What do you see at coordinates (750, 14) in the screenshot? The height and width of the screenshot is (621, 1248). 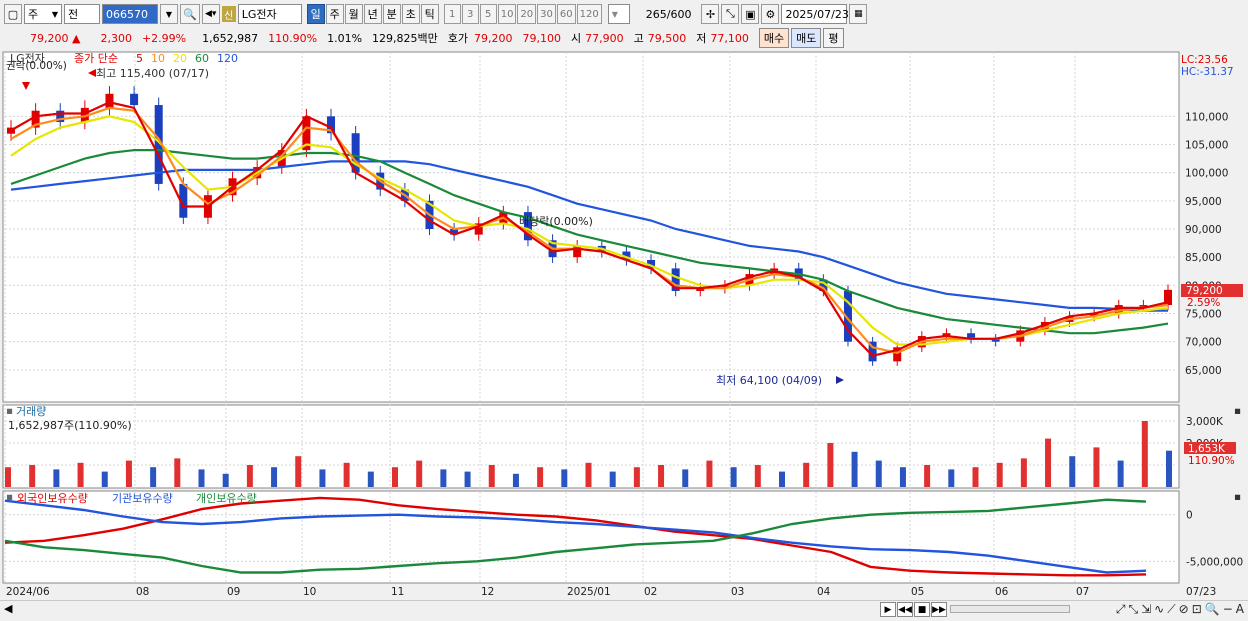 I see `save-icon: ▣` at bounding box center [750, 14].